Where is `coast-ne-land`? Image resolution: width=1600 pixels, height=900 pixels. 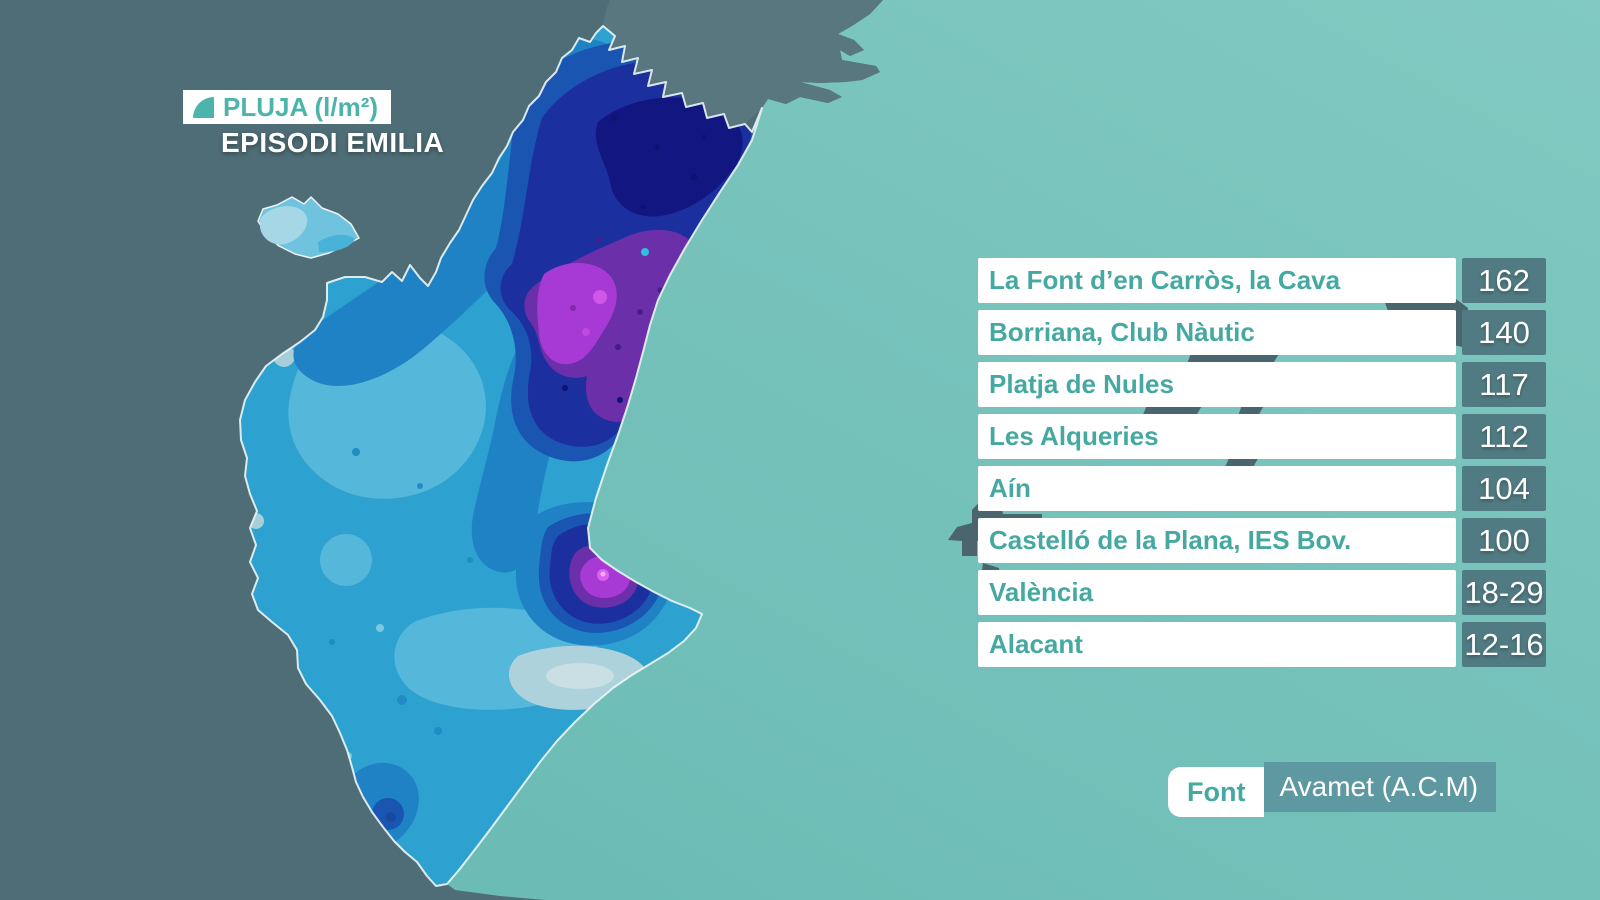 coast-ne-land is located at coordinates (743, 64).